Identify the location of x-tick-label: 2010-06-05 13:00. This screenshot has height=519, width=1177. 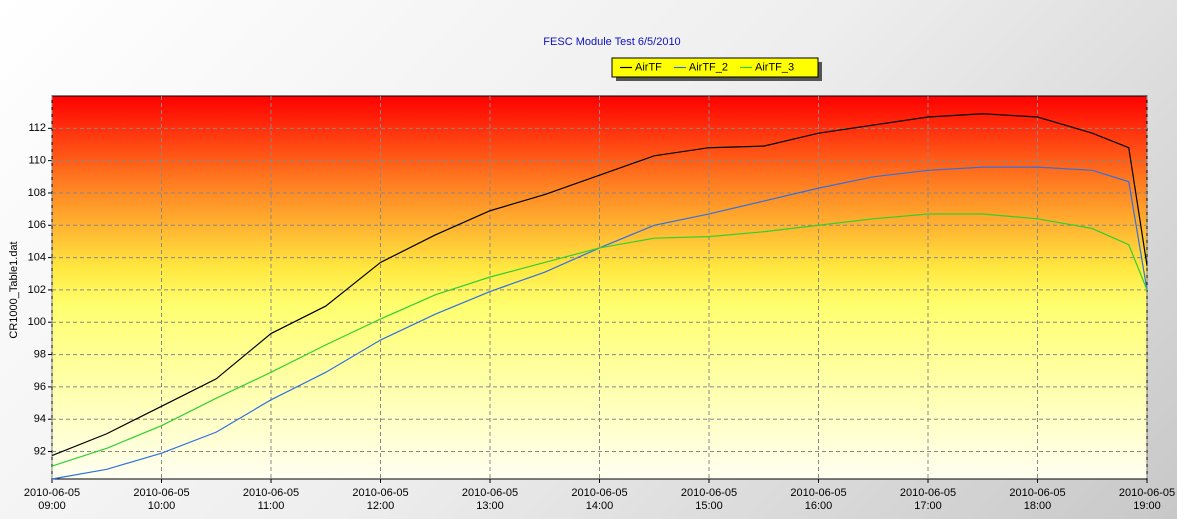
(490, 499).